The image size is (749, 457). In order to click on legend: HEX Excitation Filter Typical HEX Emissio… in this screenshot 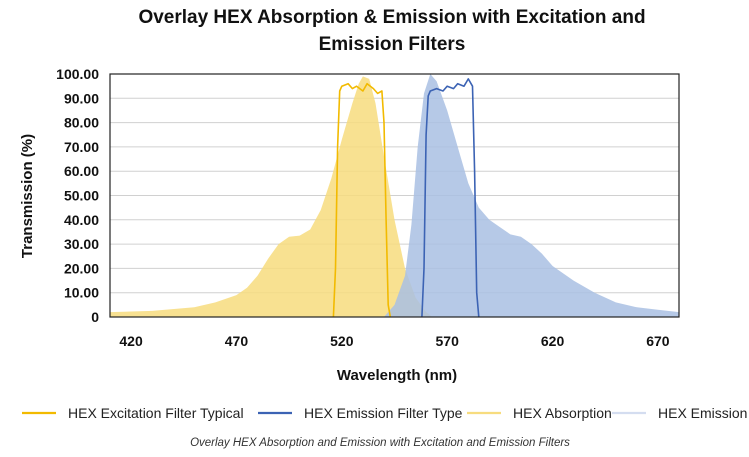, I will do `click(384, 413)`.